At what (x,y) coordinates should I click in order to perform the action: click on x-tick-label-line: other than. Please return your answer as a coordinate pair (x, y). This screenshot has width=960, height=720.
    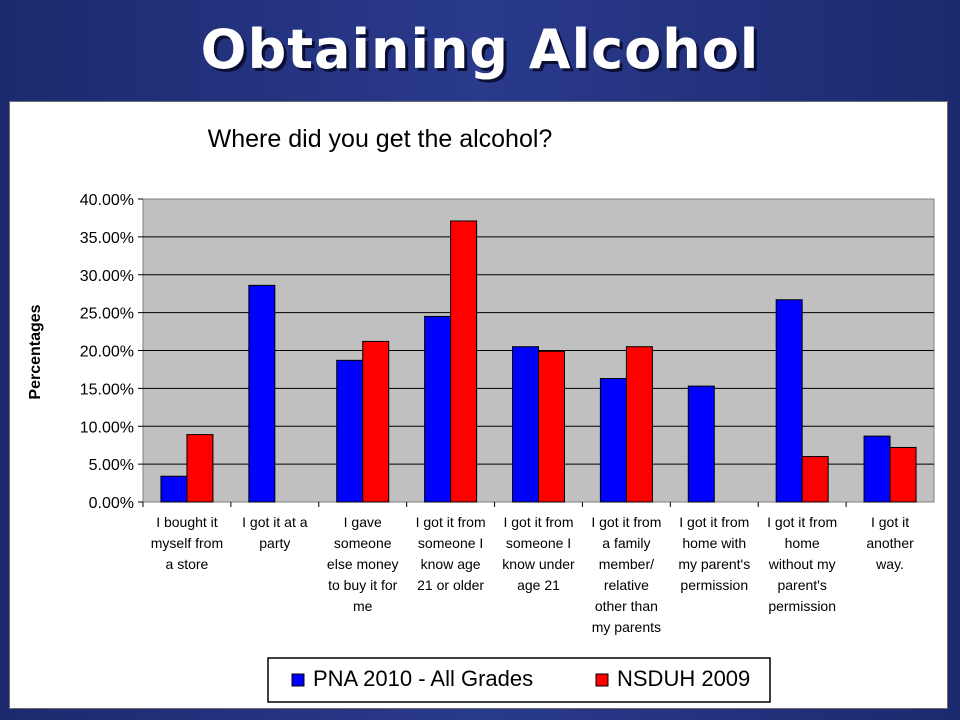
    Looking at the image, I should click on (626, 606).